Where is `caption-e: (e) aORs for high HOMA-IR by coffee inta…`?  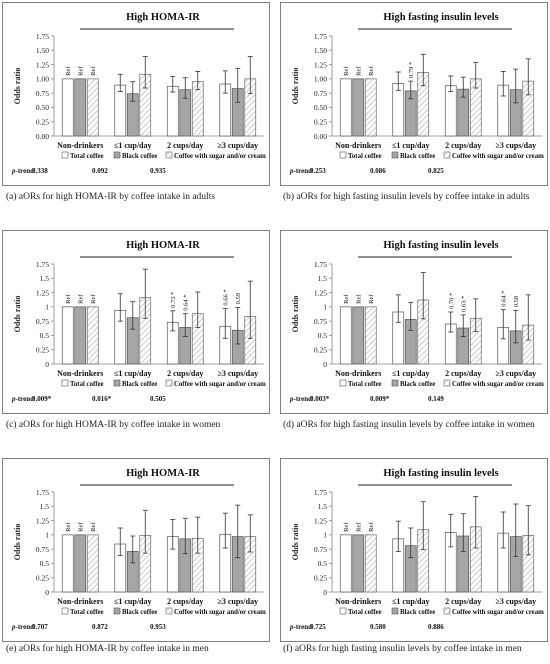
caption-e: (e) aORs for high HOMA-IR by coffee inta… is located at coordinates (107, 649).